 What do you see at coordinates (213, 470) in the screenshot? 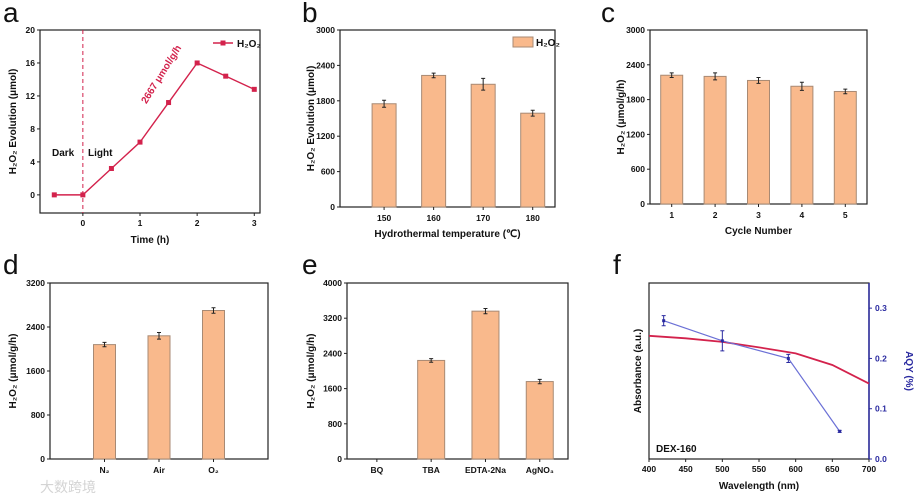
I see `x-tick-label: O₂` at bounding box center [213, 470].